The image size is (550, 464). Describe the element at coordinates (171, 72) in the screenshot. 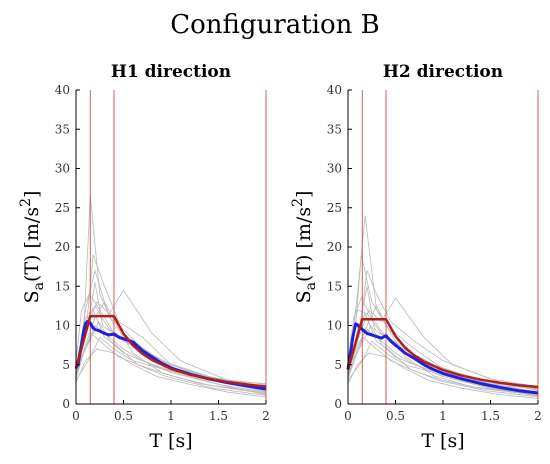

I see `chart-title: H1 direction` at that location.